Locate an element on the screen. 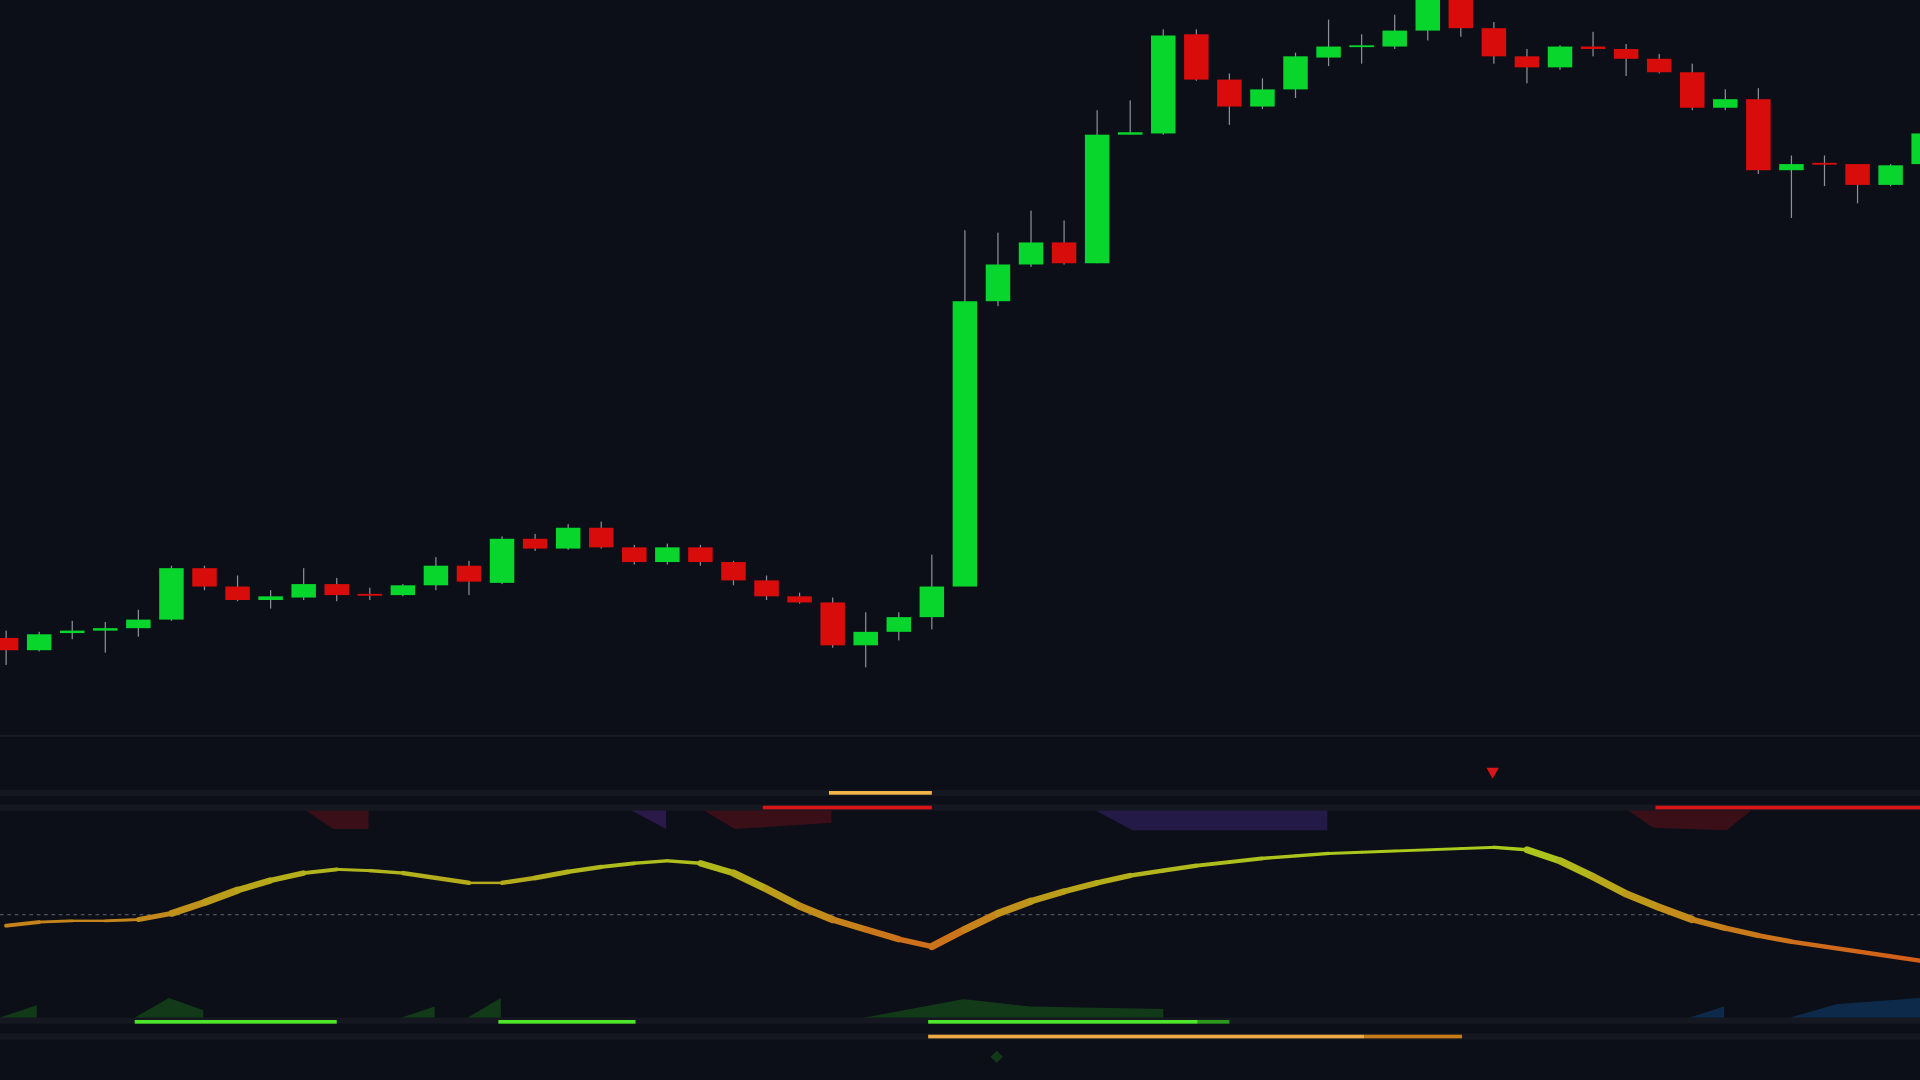 This screenshot has width=1920, height=1080. sell-marker is located at coordinates (1492, 773).